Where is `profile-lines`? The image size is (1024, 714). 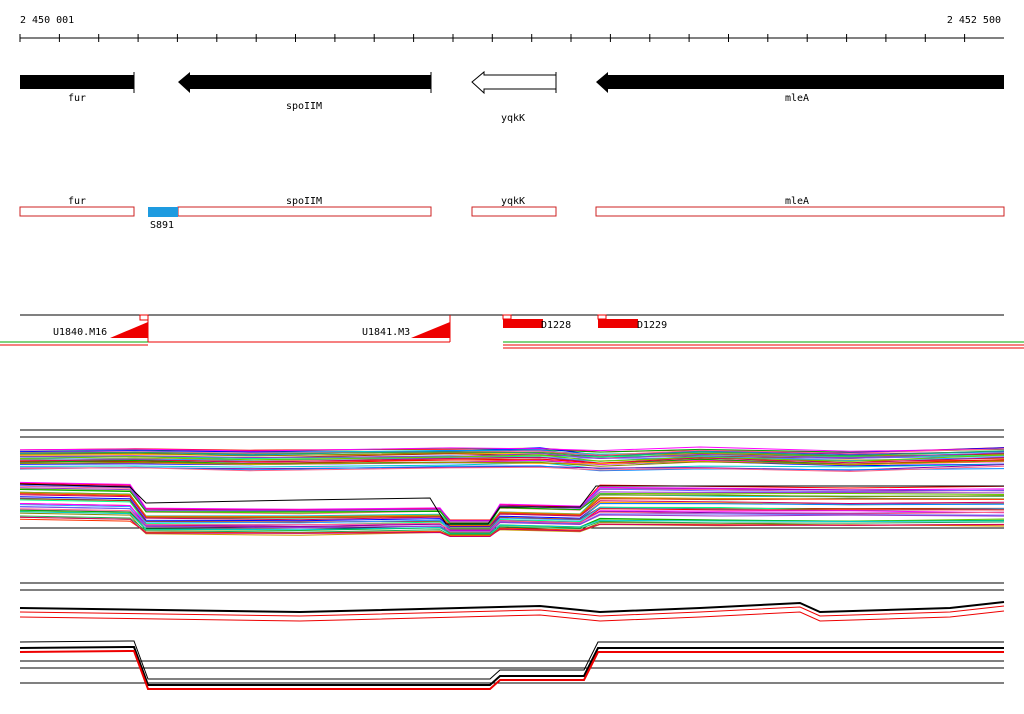
profile-lines is located at coordinates (512, 491).